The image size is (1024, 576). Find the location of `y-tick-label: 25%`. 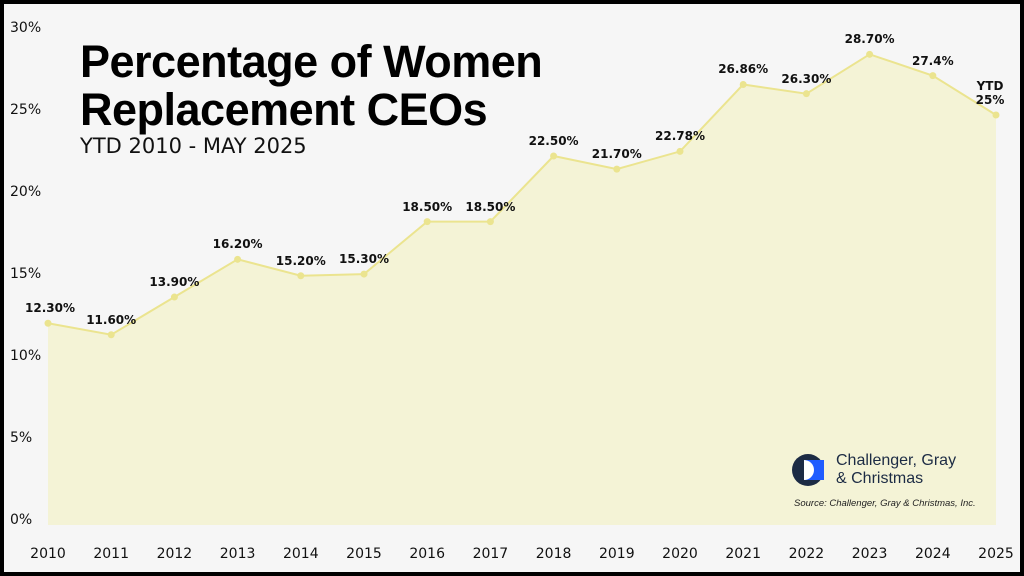

y-tick-label: 25% is located at coordinates (26, 110).